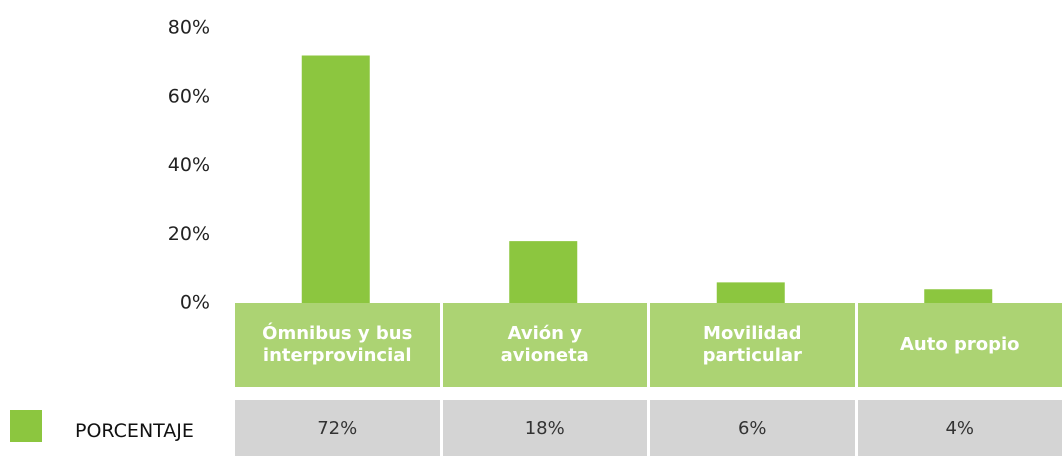  What do you see at coordinates (26, 426) in the screenshot?
I see `legend-swatch` at bounding box center [26, 426].